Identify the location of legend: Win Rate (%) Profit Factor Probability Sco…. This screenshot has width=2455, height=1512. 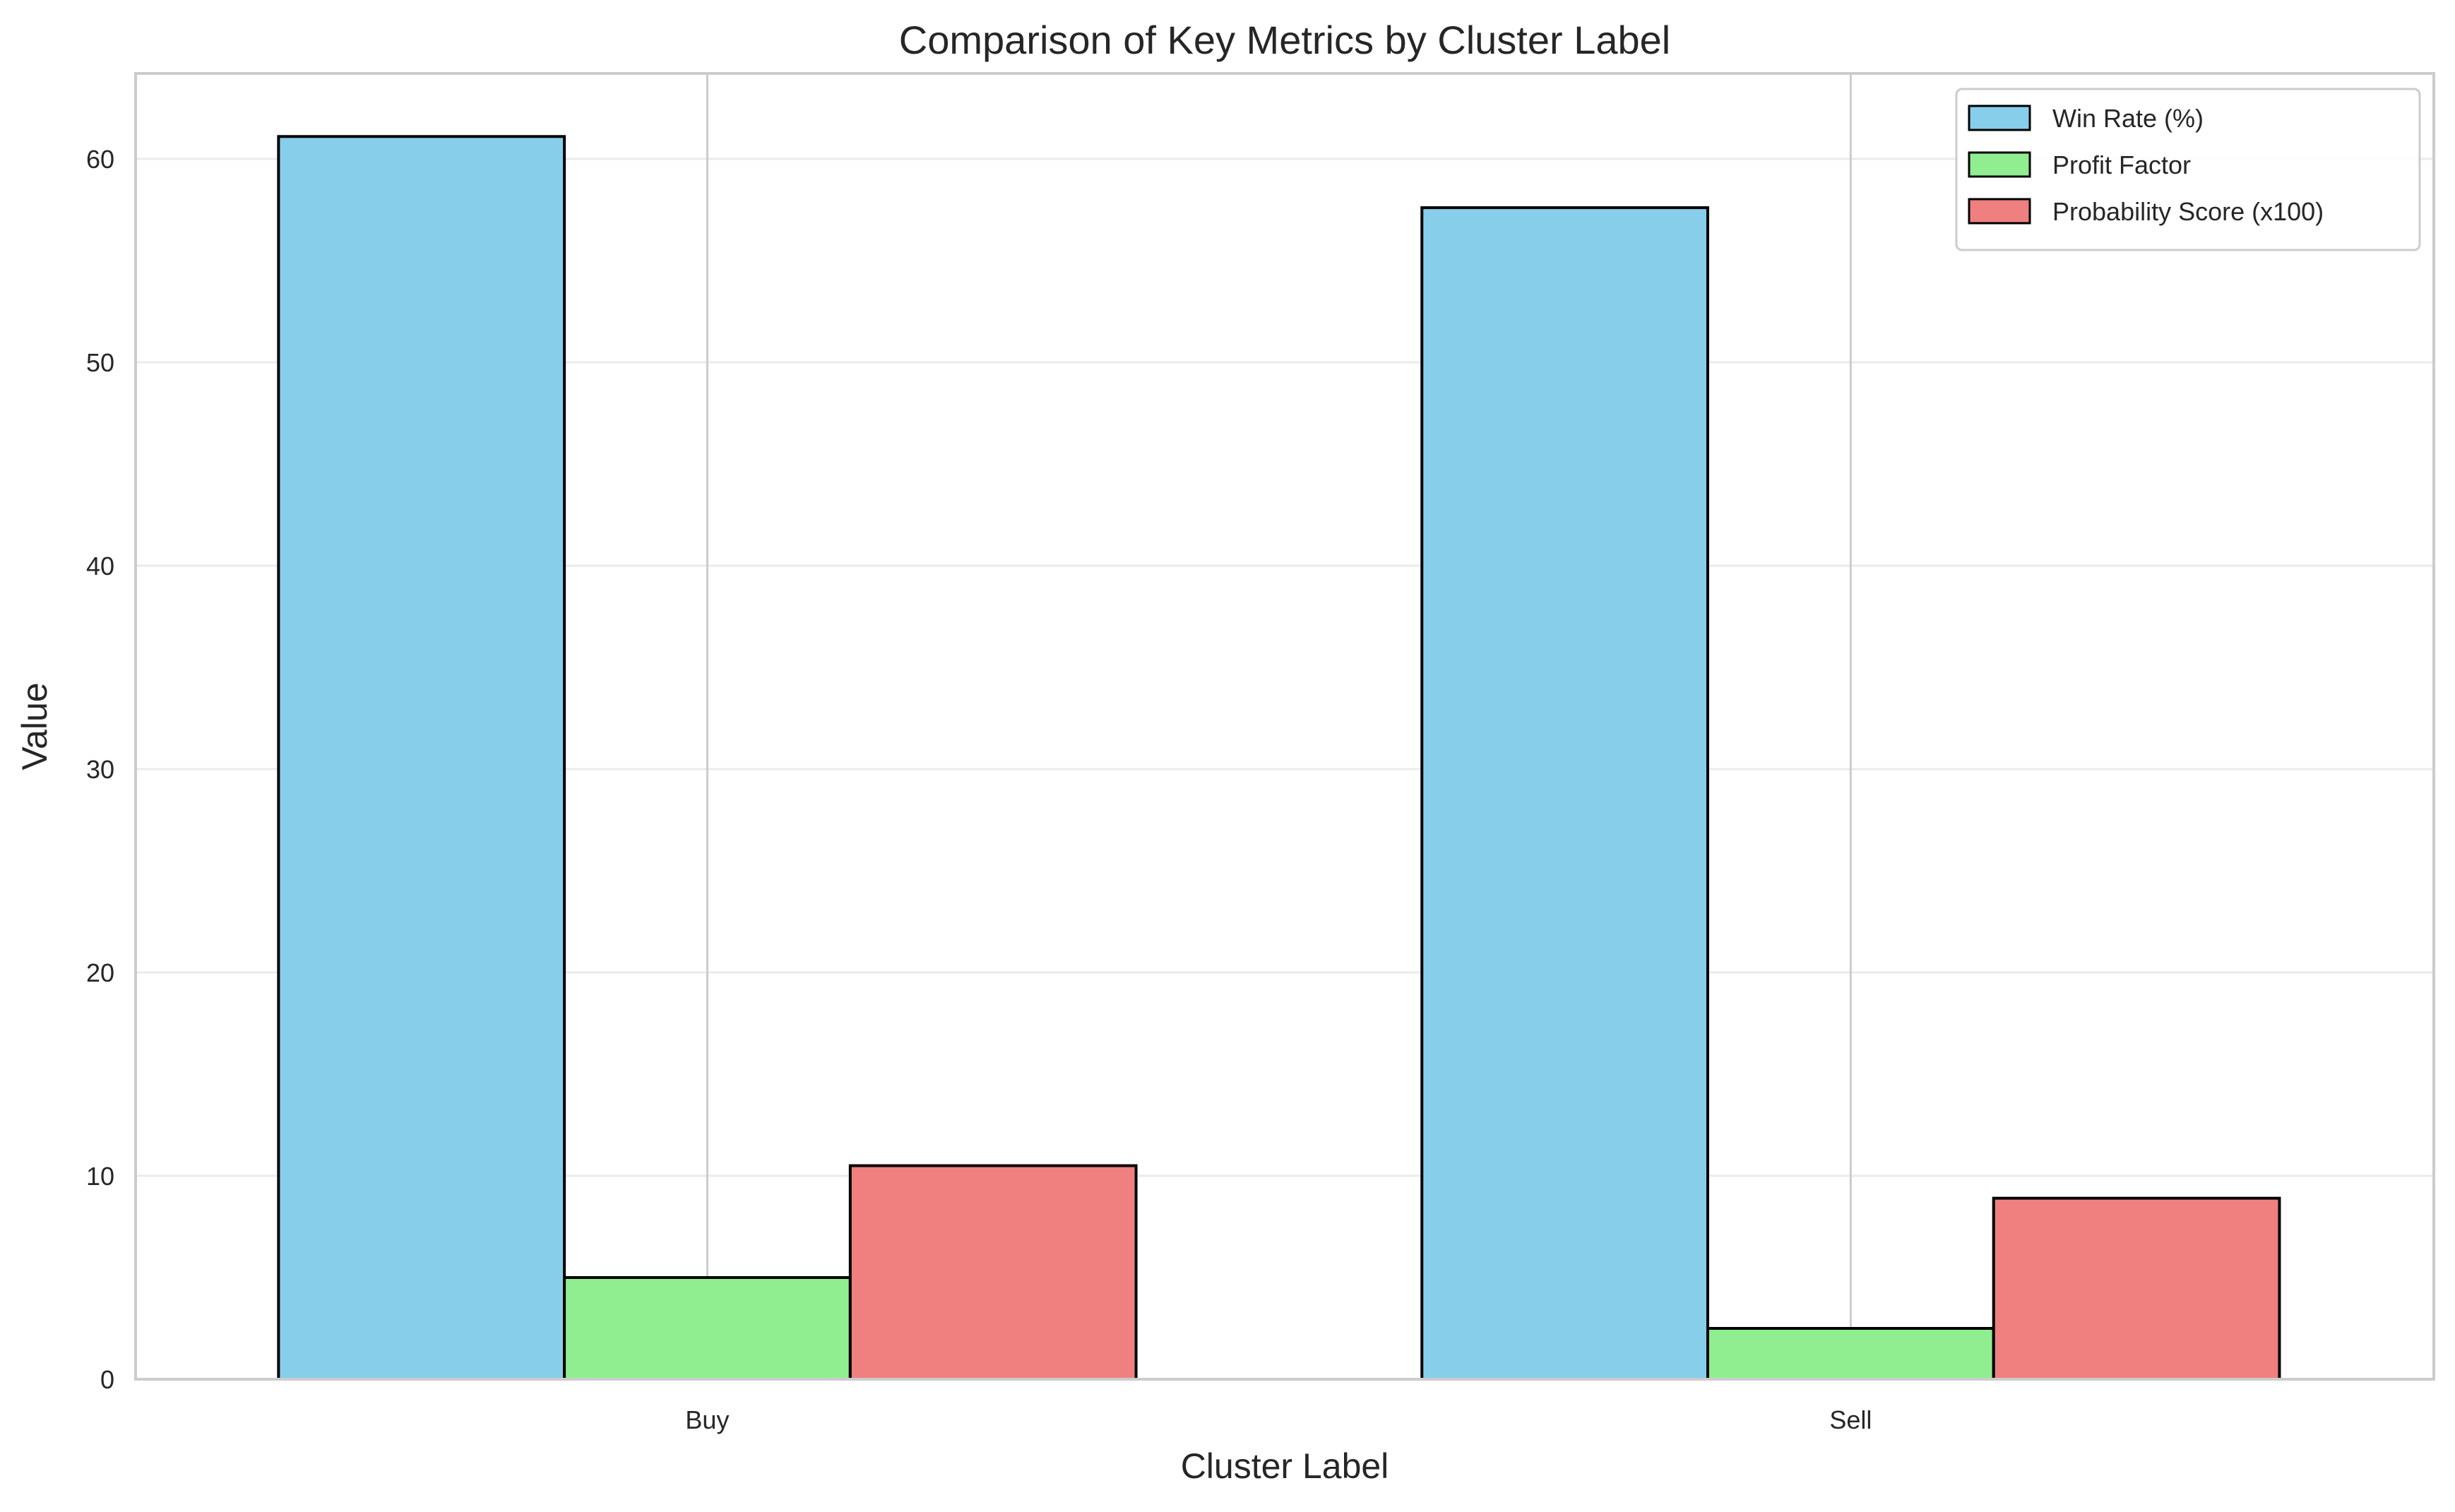
(2188, 169).